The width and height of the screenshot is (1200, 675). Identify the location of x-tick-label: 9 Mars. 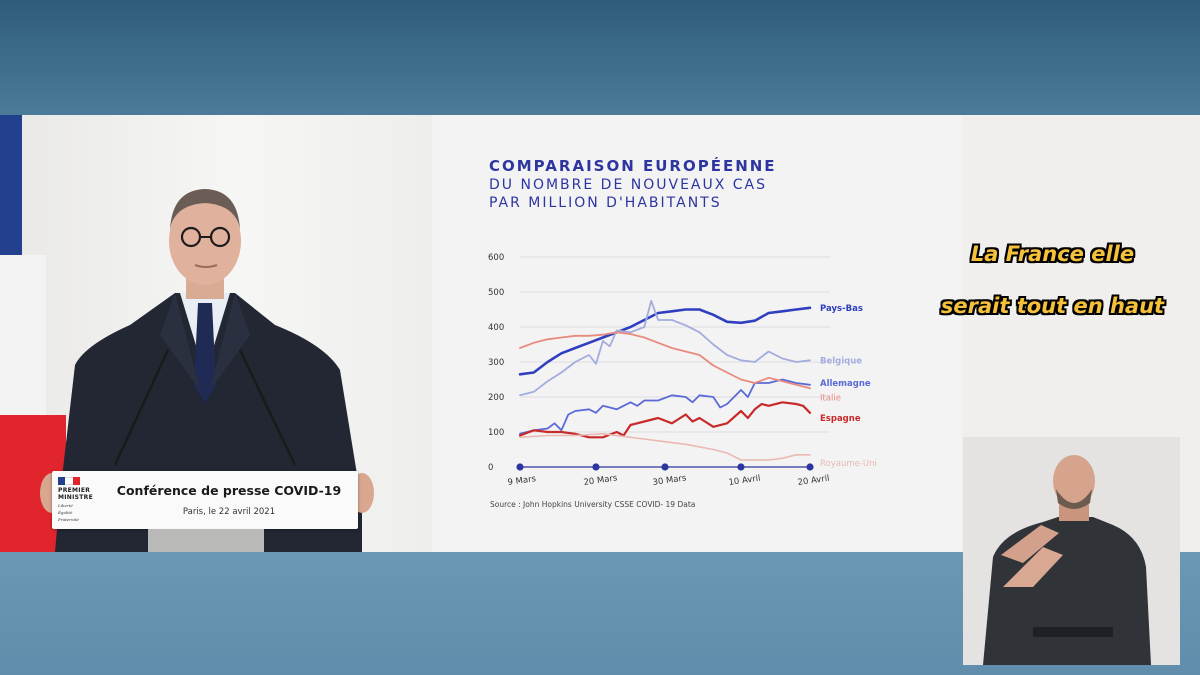
(522, 481).